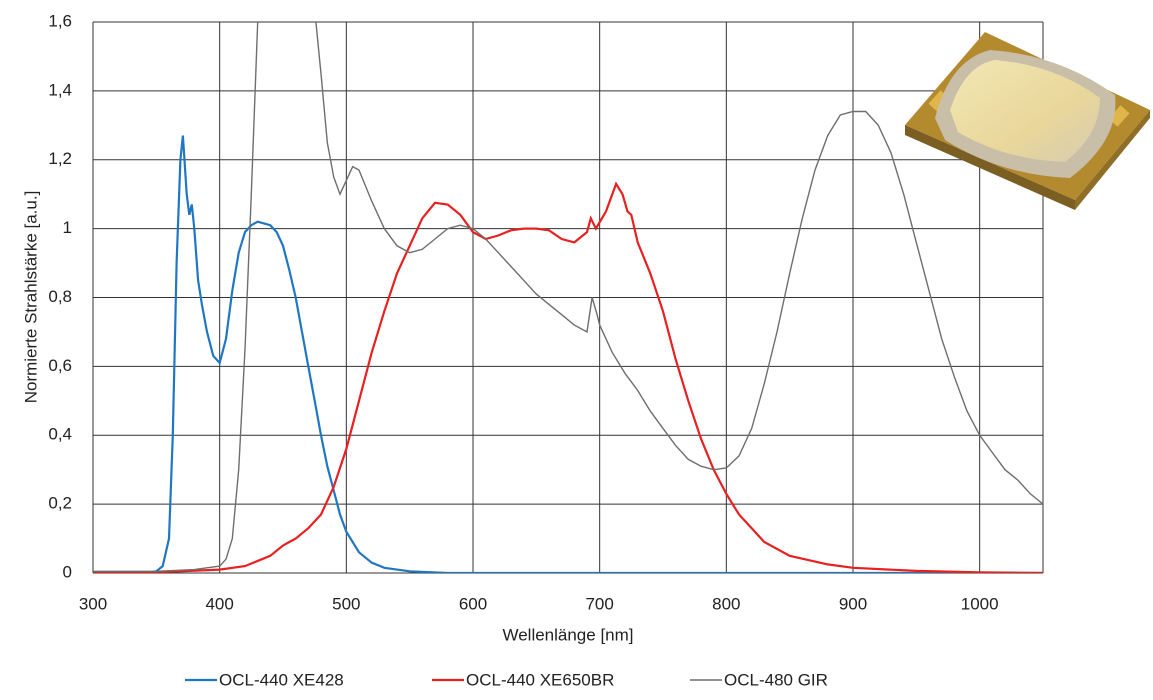 This screenshot has width=1153, height=700. Describe the element at coordinates (567, 634) in the screenshot. I see `x-axis-label: Wellenlänge [nm]` at that location.